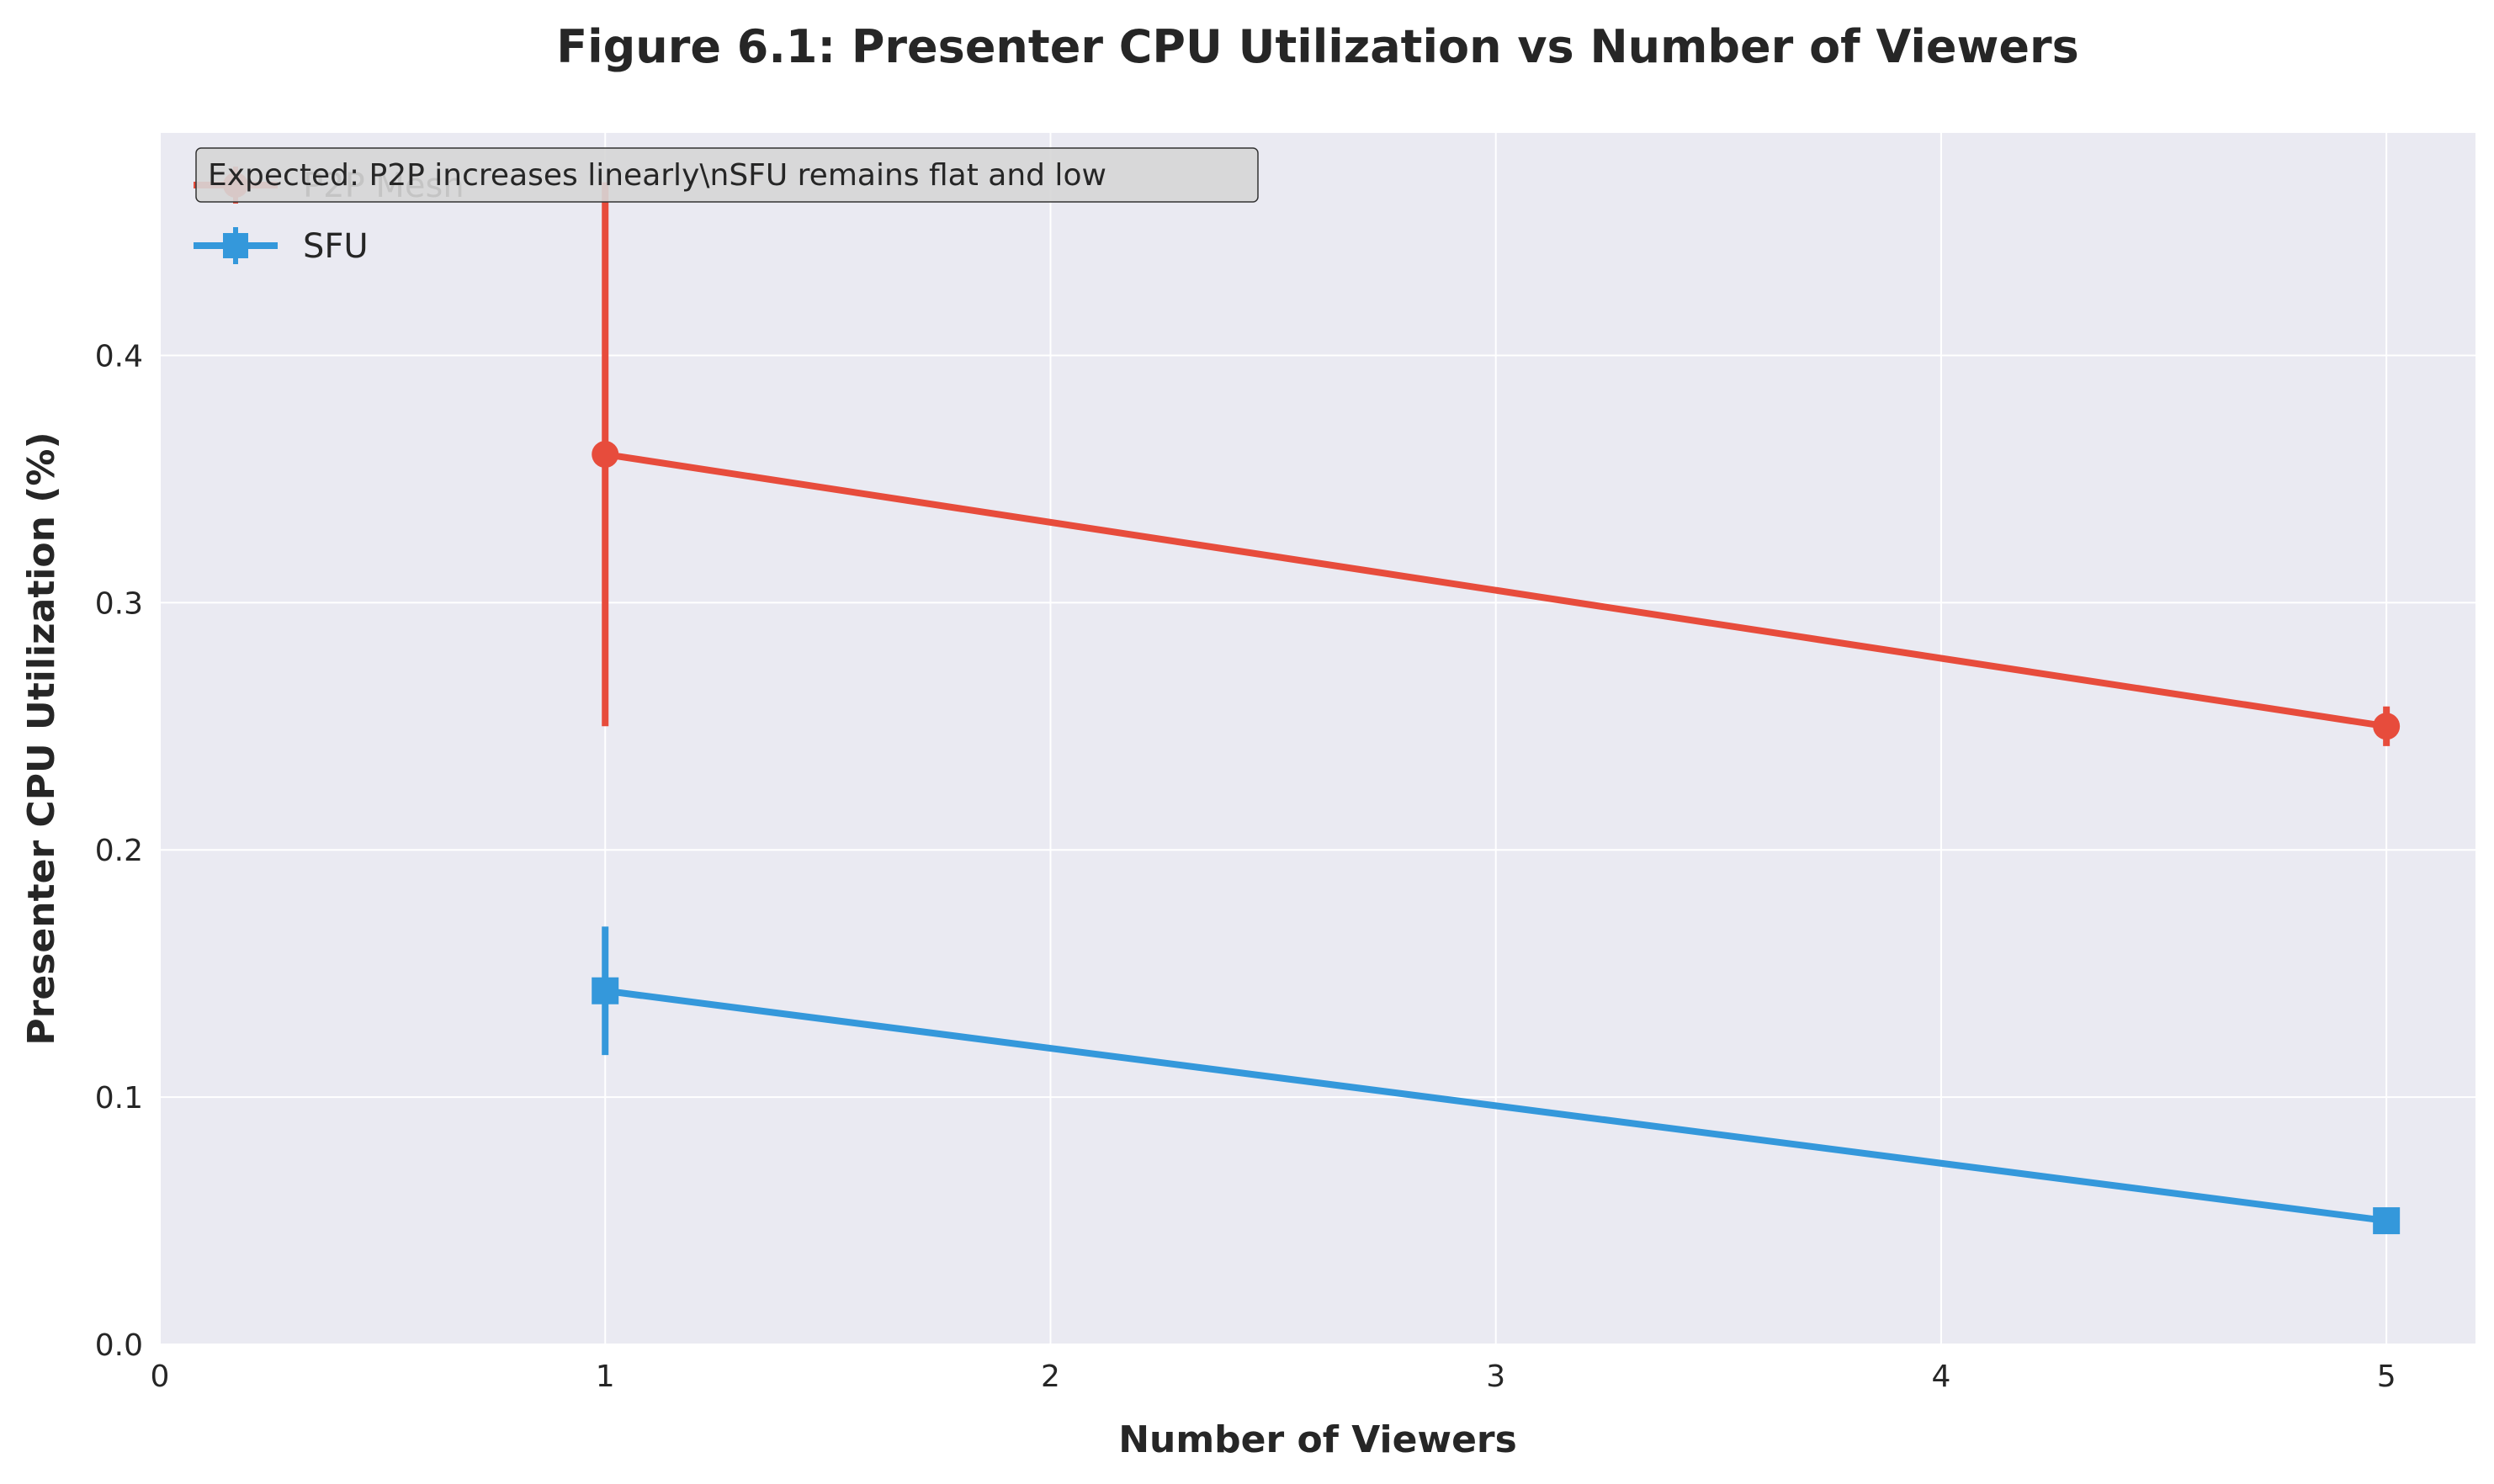 The width and height of the screenshot is (2494, 1484). What do you see at coordinates (1317, 1439) in the screenshot?
I see `x-axis-label: Number of Viewers` at bounding box center [1317, 1439].